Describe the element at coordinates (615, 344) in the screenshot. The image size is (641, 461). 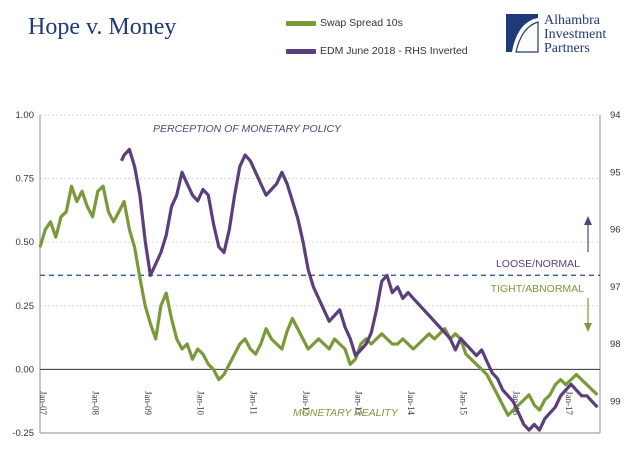
I see `y-right-tick-label: 98` at that location.